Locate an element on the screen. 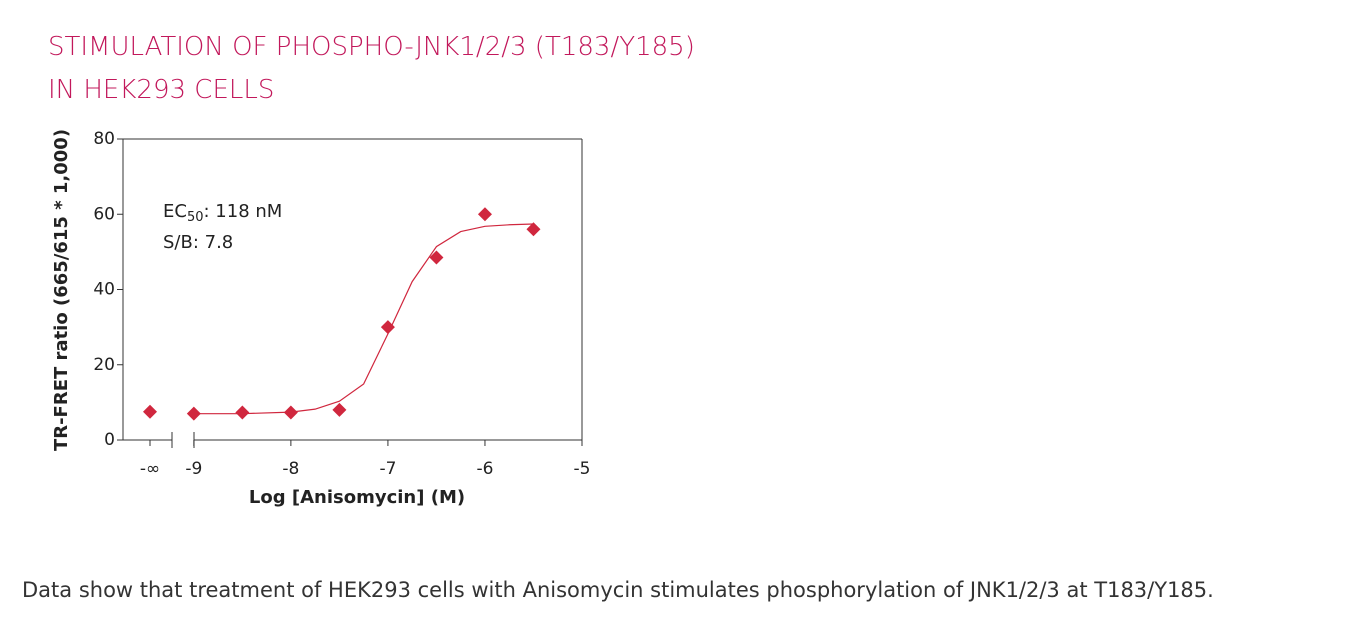 This screenshot has height=639, width=1346. ec50-annotation: EC50: 118 nM is located at coordinates (222, 213).